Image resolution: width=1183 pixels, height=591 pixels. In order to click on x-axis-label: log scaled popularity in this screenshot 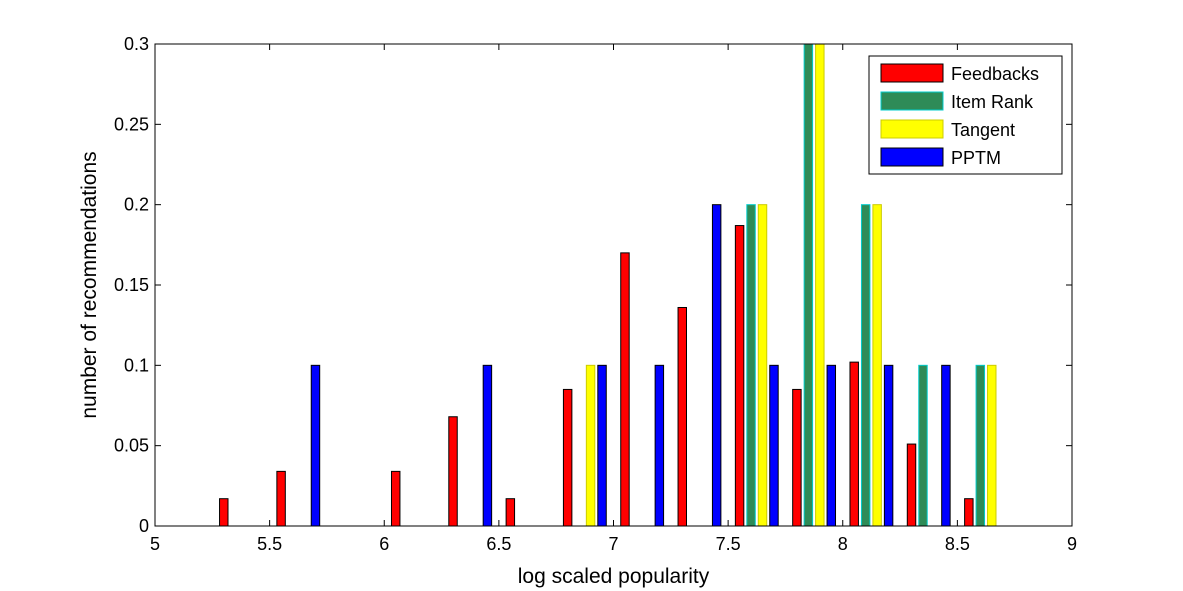, I will do `click(614, 576)`.